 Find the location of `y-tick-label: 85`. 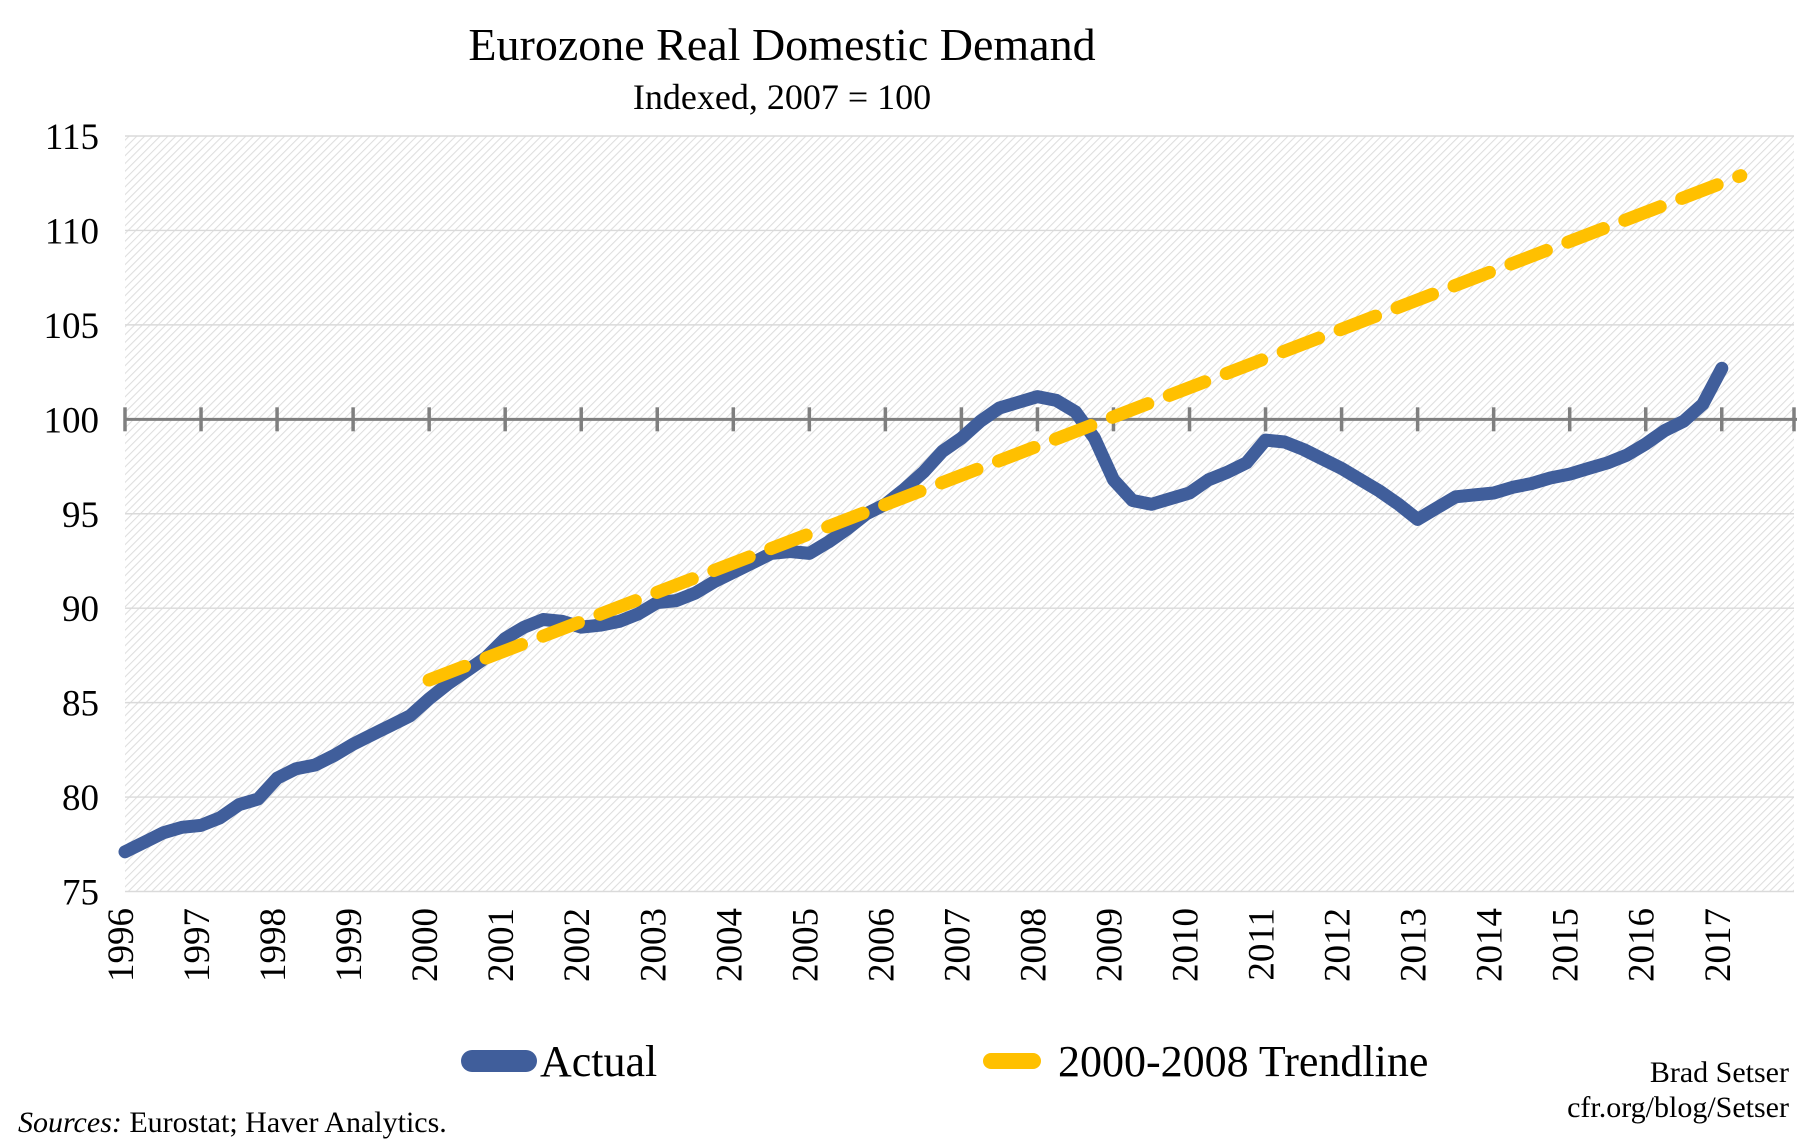

y-tick-label: 85 is located at coordinates (80, 704).